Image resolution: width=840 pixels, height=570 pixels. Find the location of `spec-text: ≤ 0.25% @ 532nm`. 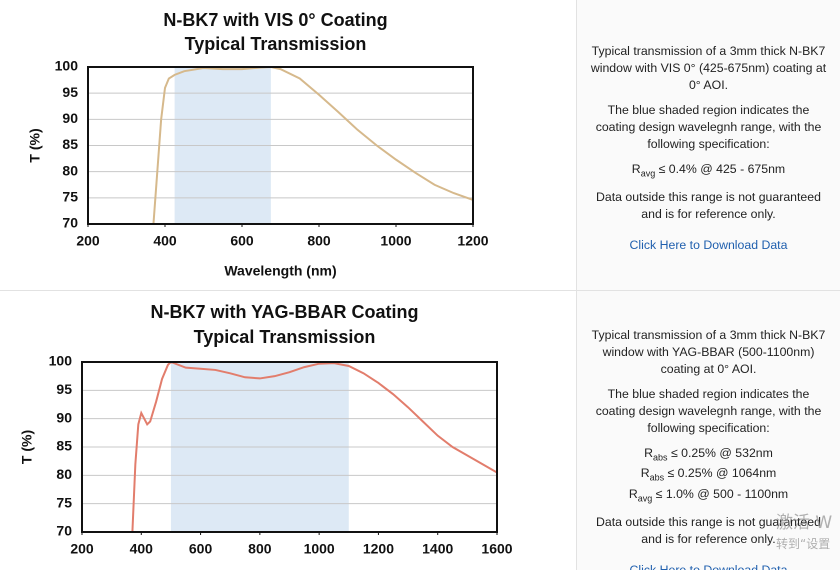

spec-text: ≤ 0.25% @ 532nm is located at coordinates (721, 453).